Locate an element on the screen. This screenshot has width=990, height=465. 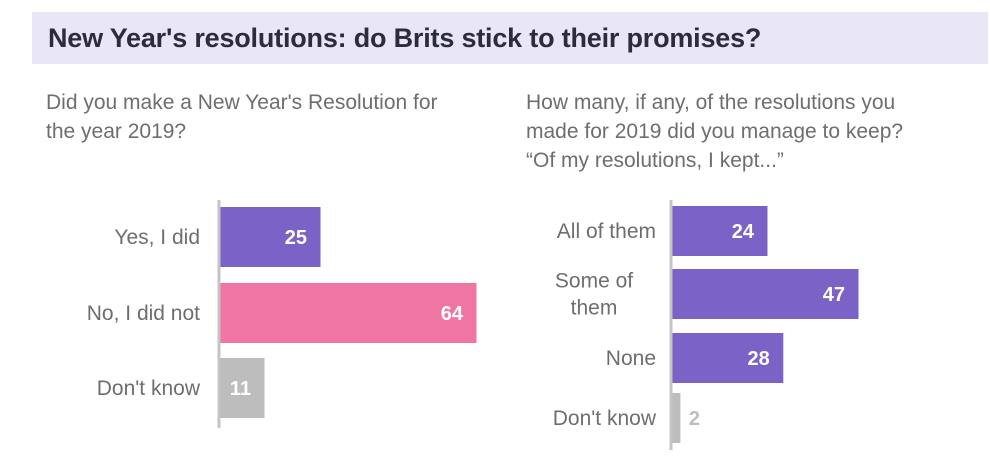
category-label: No, I did not is located at coordinates (143, 313).